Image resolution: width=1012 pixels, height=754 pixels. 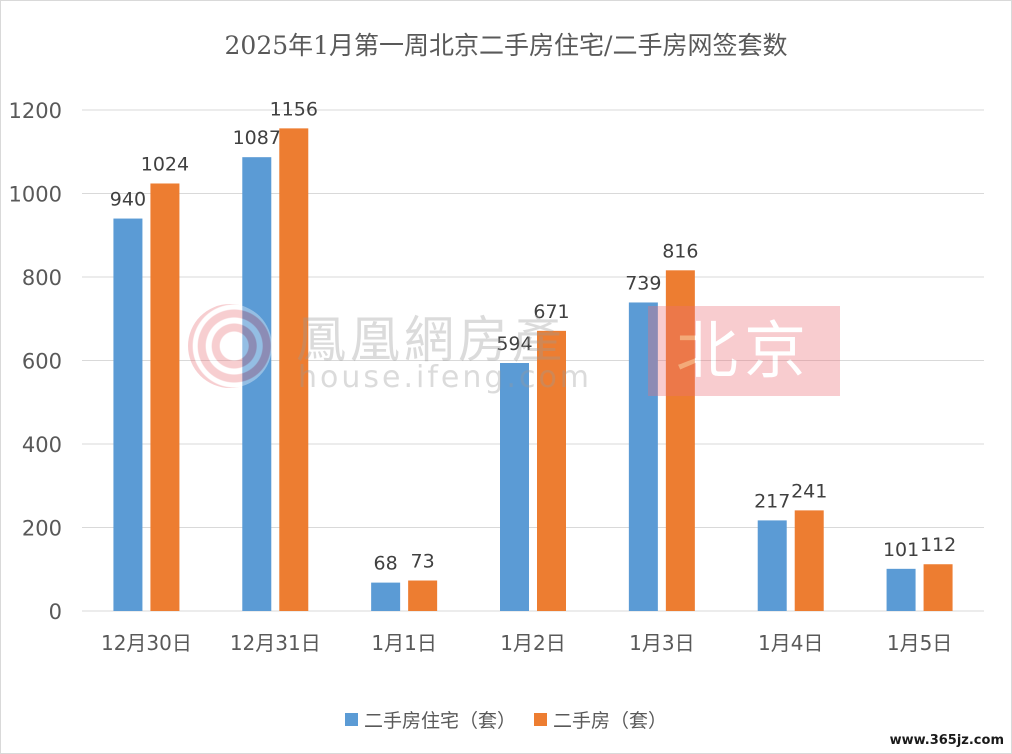 I want to click on data-label: 940, so click(x=128, y=200).